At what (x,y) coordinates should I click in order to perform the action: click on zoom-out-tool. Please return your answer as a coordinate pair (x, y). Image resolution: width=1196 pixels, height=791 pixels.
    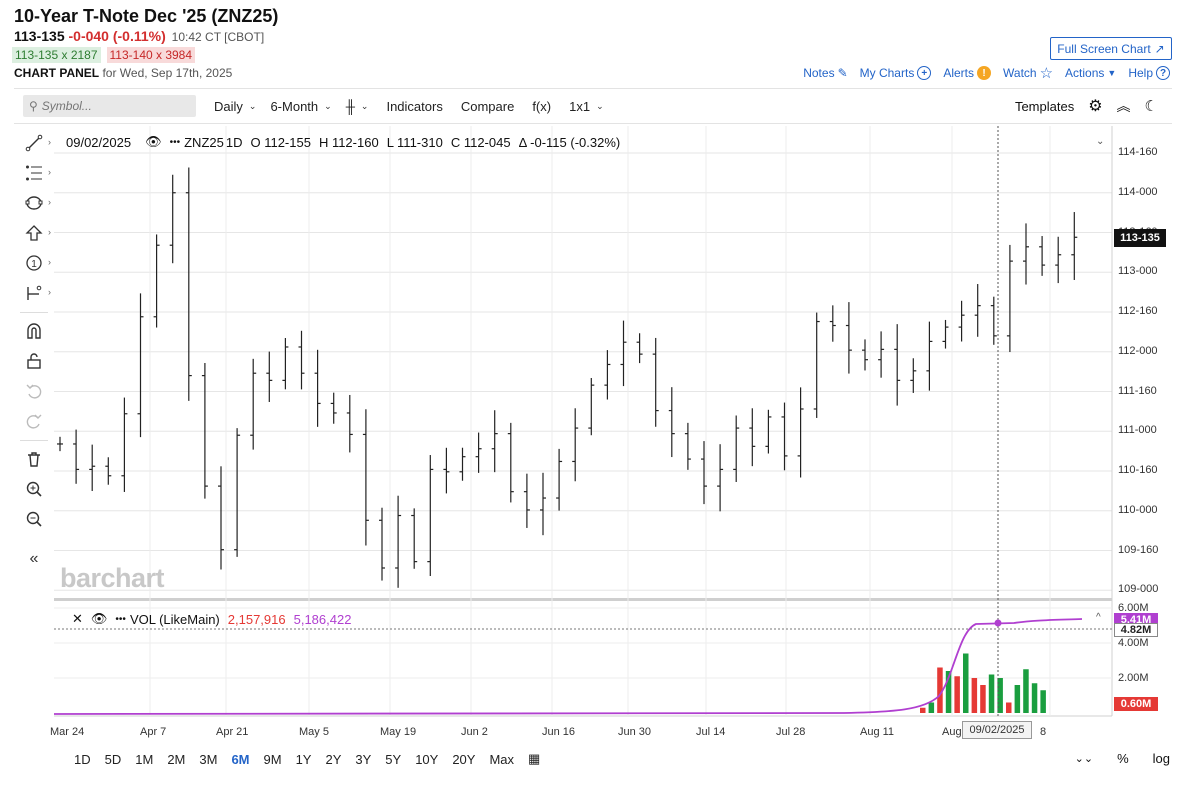
    Looking at the image, I should click on (34, 519).